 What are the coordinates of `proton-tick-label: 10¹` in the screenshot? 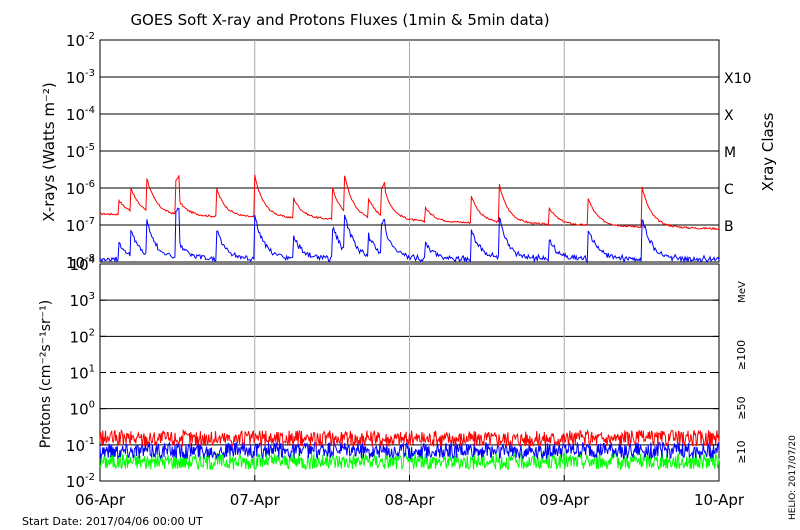 It's located at (82, 373).